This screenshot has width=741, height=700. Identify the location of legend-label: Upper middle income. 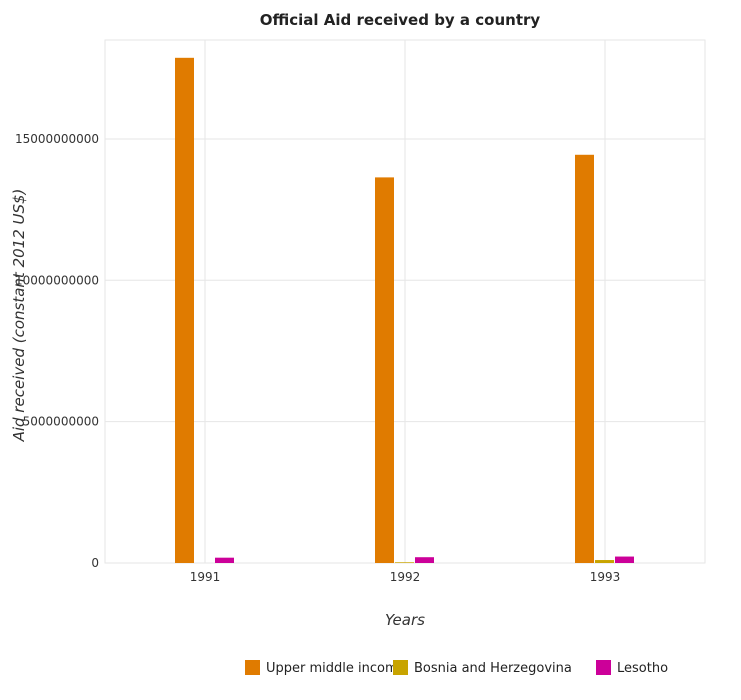
(336, 668).